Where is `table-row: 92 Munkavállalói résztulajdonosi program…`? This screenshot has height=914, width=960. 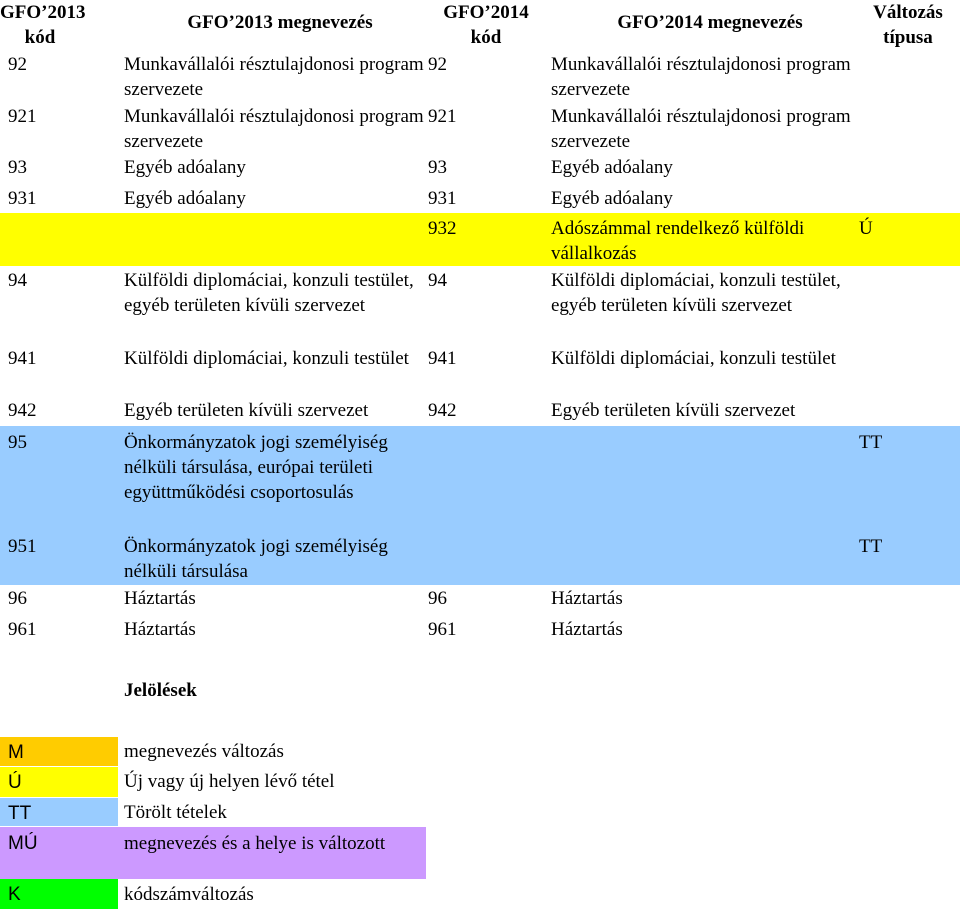
table-row: 92 Munkavállalói résztulajdonosi program… is located at coordinates (480, 77).